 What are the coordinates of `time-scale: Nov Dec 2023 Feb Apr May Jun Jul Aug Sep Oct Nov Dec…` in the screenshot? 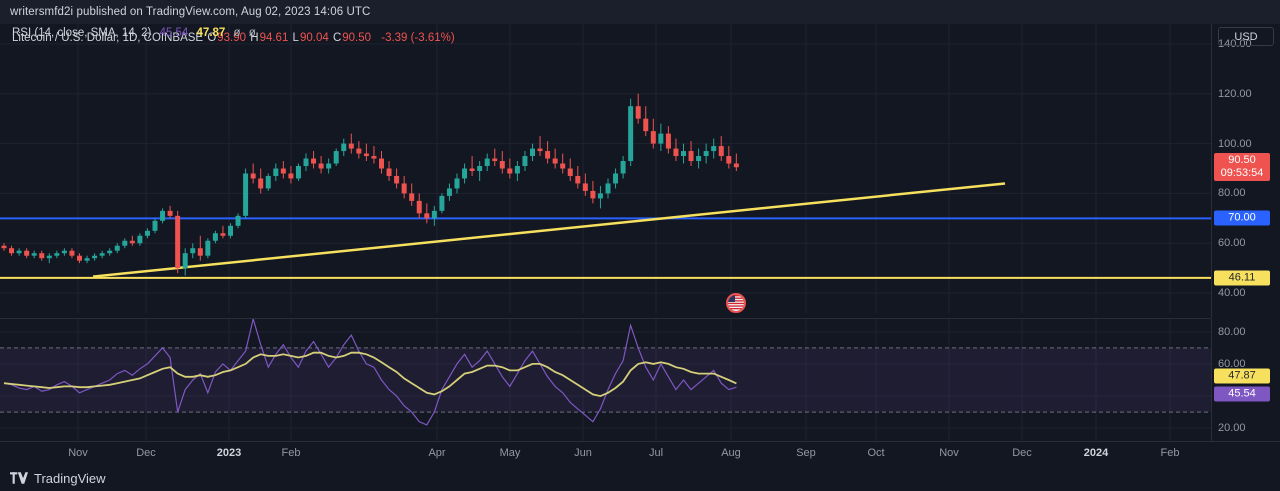 It's located at (640, 453).